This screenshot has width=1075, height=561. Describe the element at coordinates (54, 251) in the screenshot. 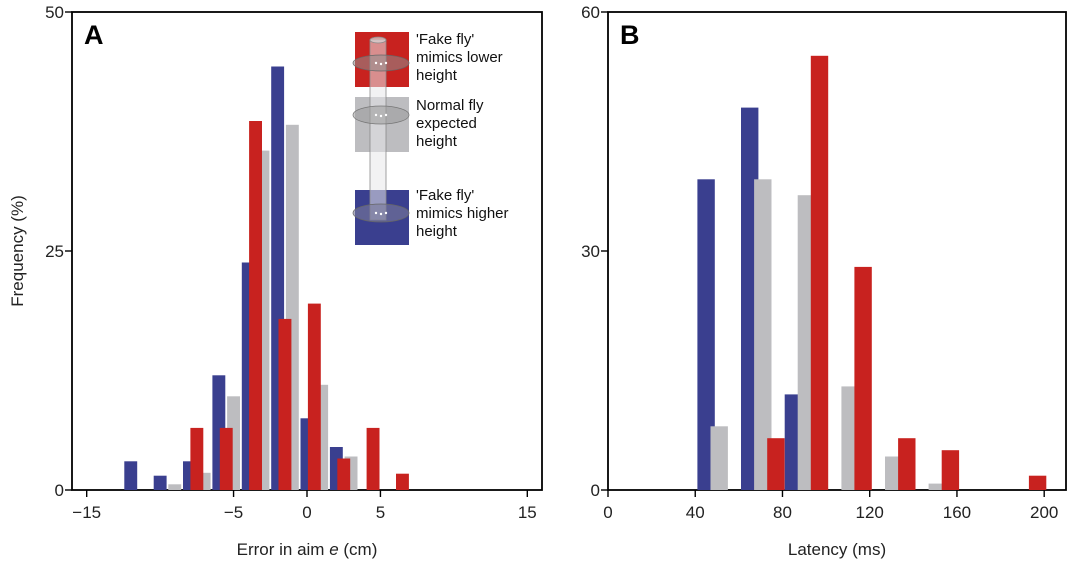

I see `y-tick-label: 25` at that location.